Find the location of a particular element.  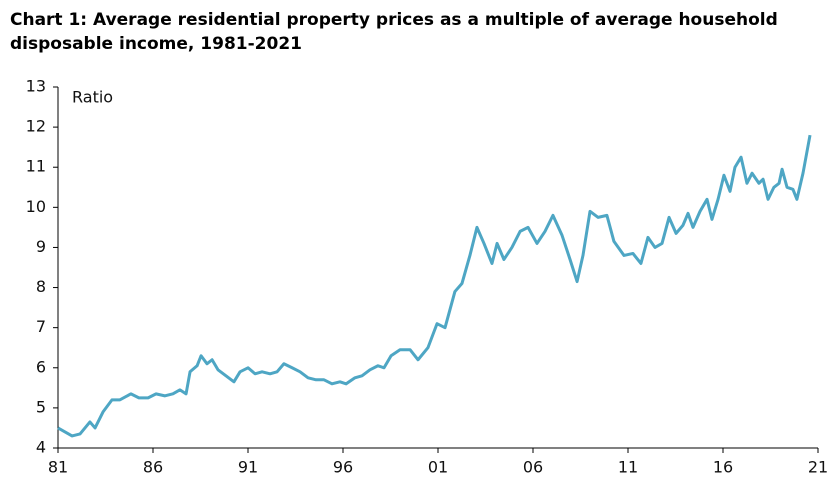

y-tick-label: 4 is located at coordinates (41, 447).